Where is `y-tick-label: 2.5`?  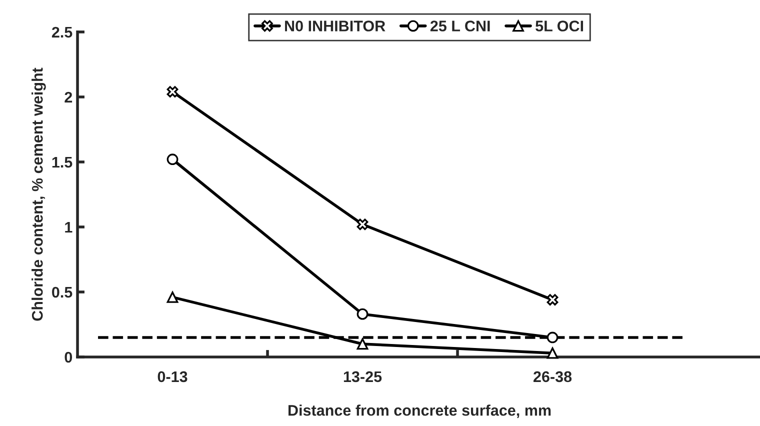 y-tick-label: 2.5 is located at coordinates (62, 32).